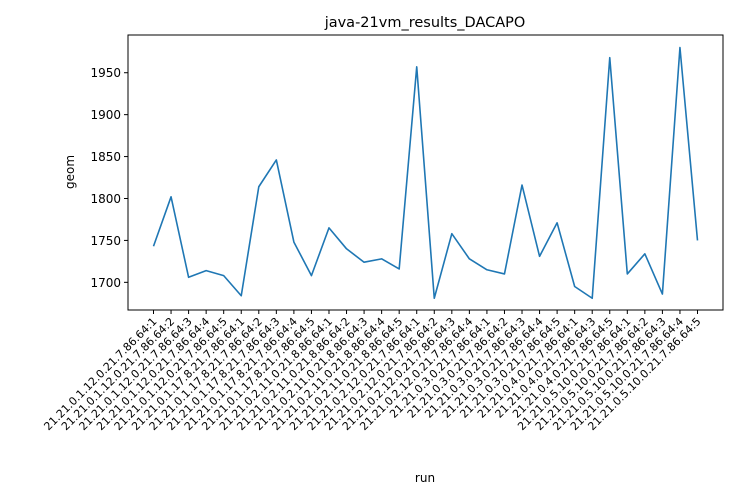 This screenshot has width=740, height=500. Describe the element at coordinates (105, 115) in the screenshot. I see `y-tick-label: 1900` at that location.